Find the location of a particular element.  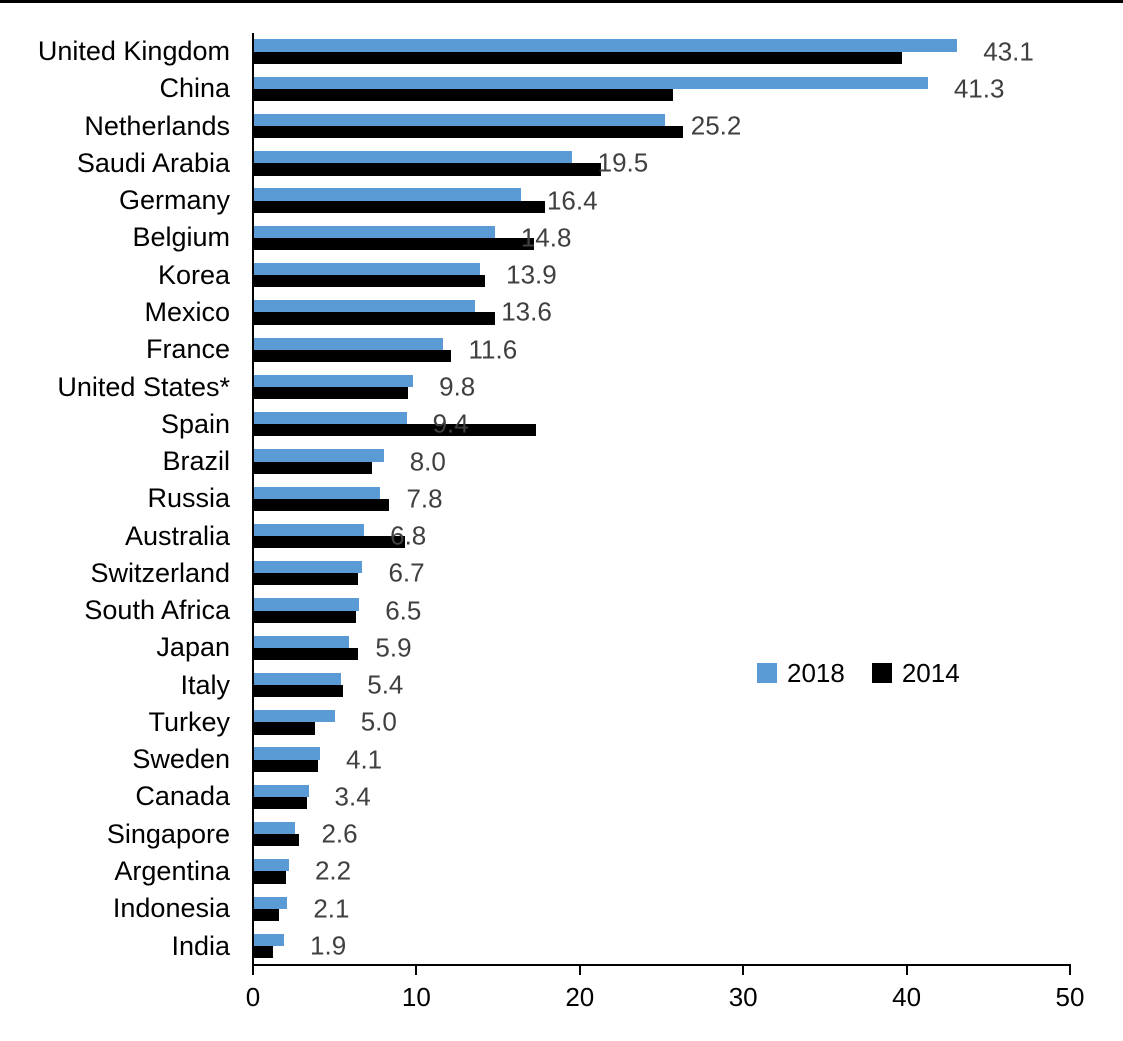

category-label: Brazil is located at coordinates (196, 461).